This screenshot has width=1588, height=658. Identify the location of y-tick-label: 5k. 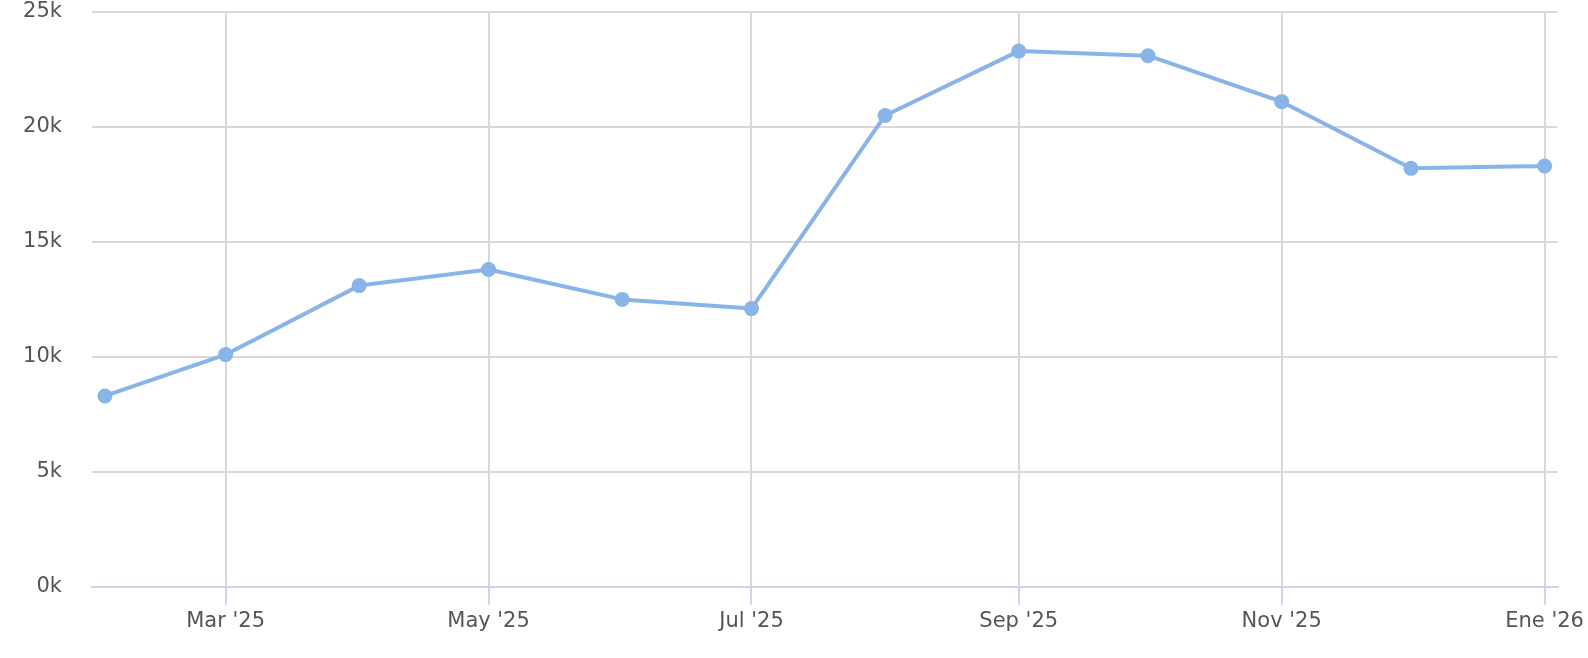
(49, 470).